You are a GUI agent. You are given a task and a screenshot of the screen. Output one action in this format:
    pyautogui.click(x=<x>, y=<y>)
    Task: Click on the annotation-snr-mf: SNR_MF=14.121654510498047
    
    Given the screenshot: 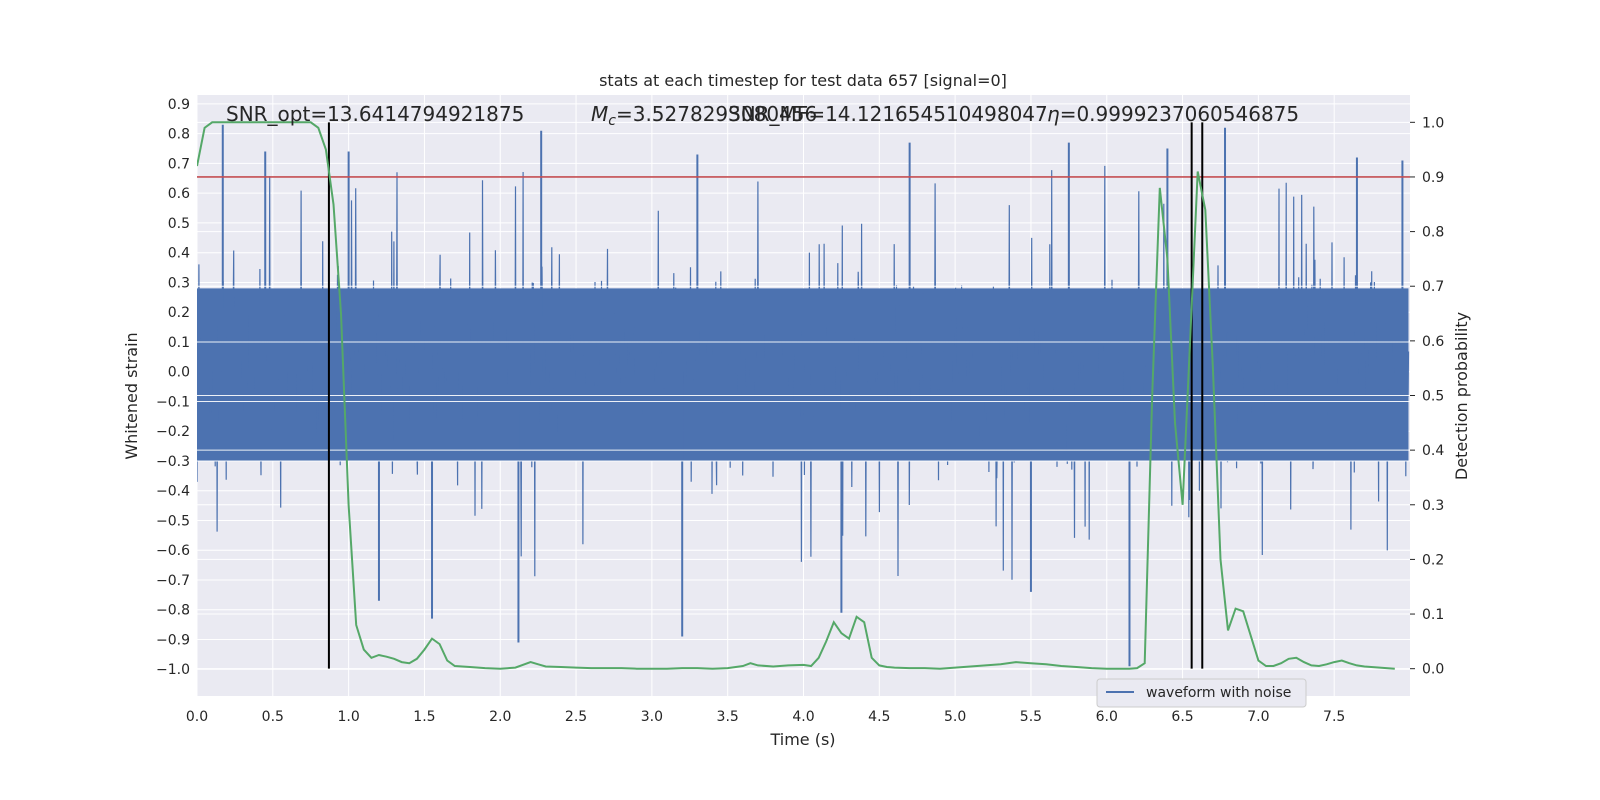 What is the action you would take?
    pyautogui.click(x=888, y=114)
    